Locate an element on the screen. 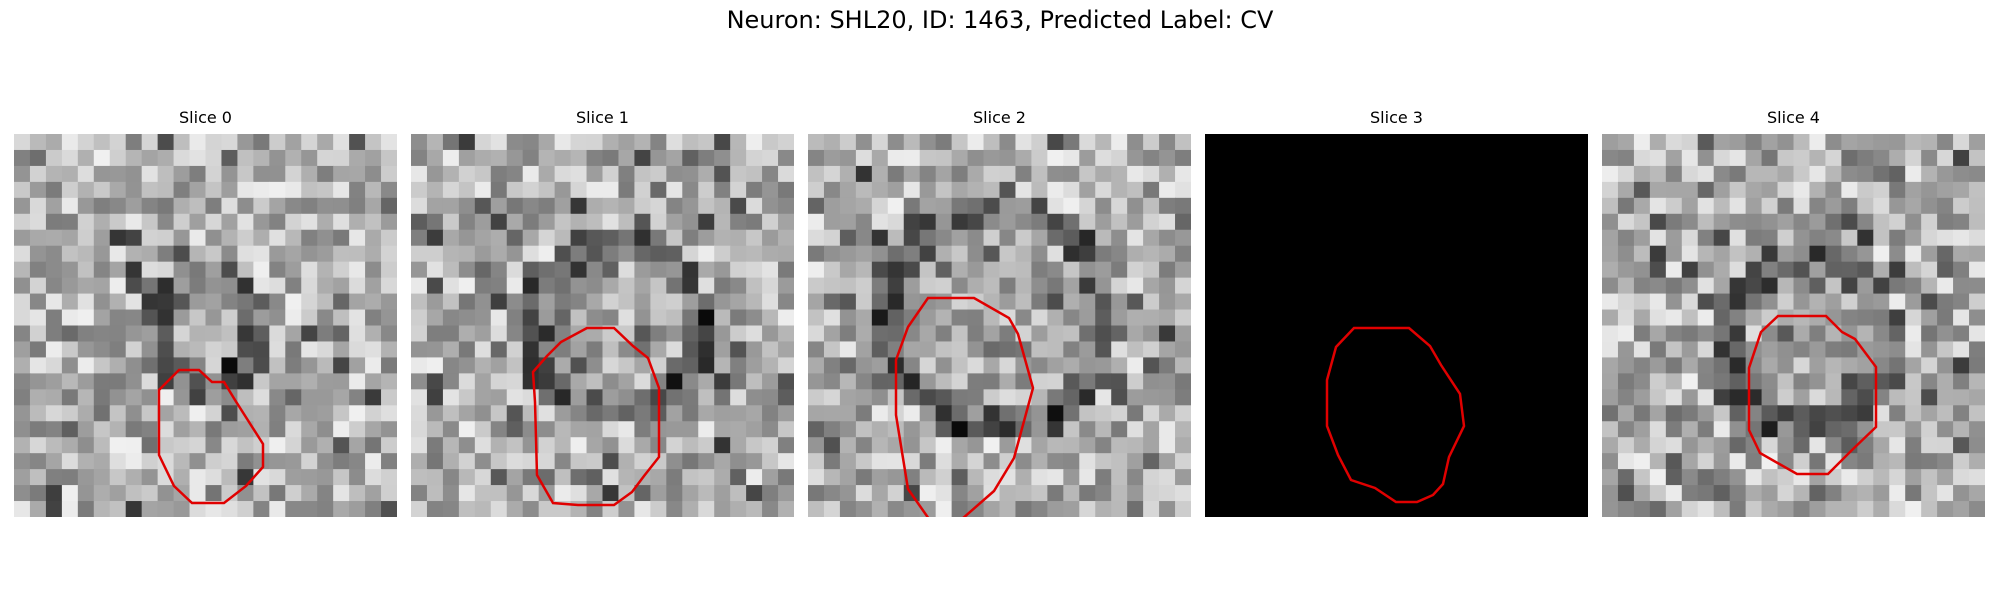  slice-title-2: Slice 2 is located at coordinates (999, 117).